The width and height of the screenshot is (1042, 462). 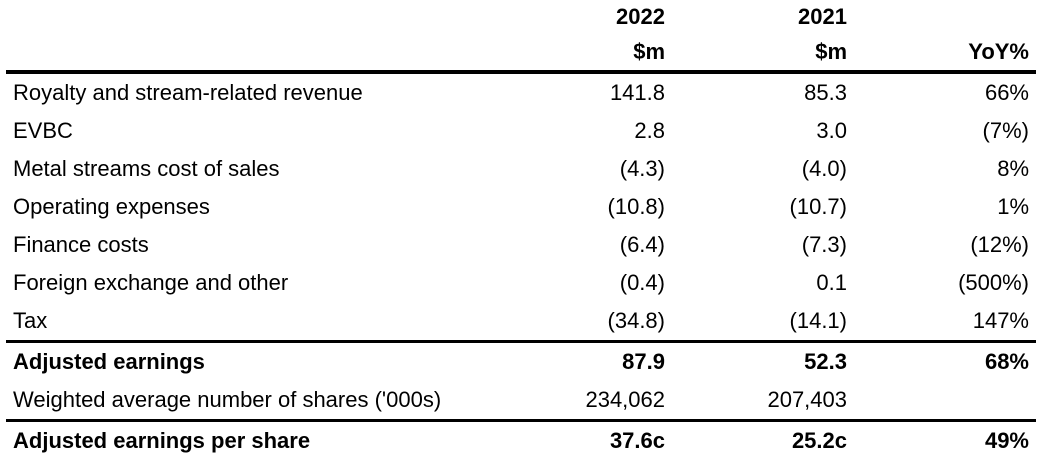 I want to click on row-value-2021: 25.2c, so click(x=819, y=440).